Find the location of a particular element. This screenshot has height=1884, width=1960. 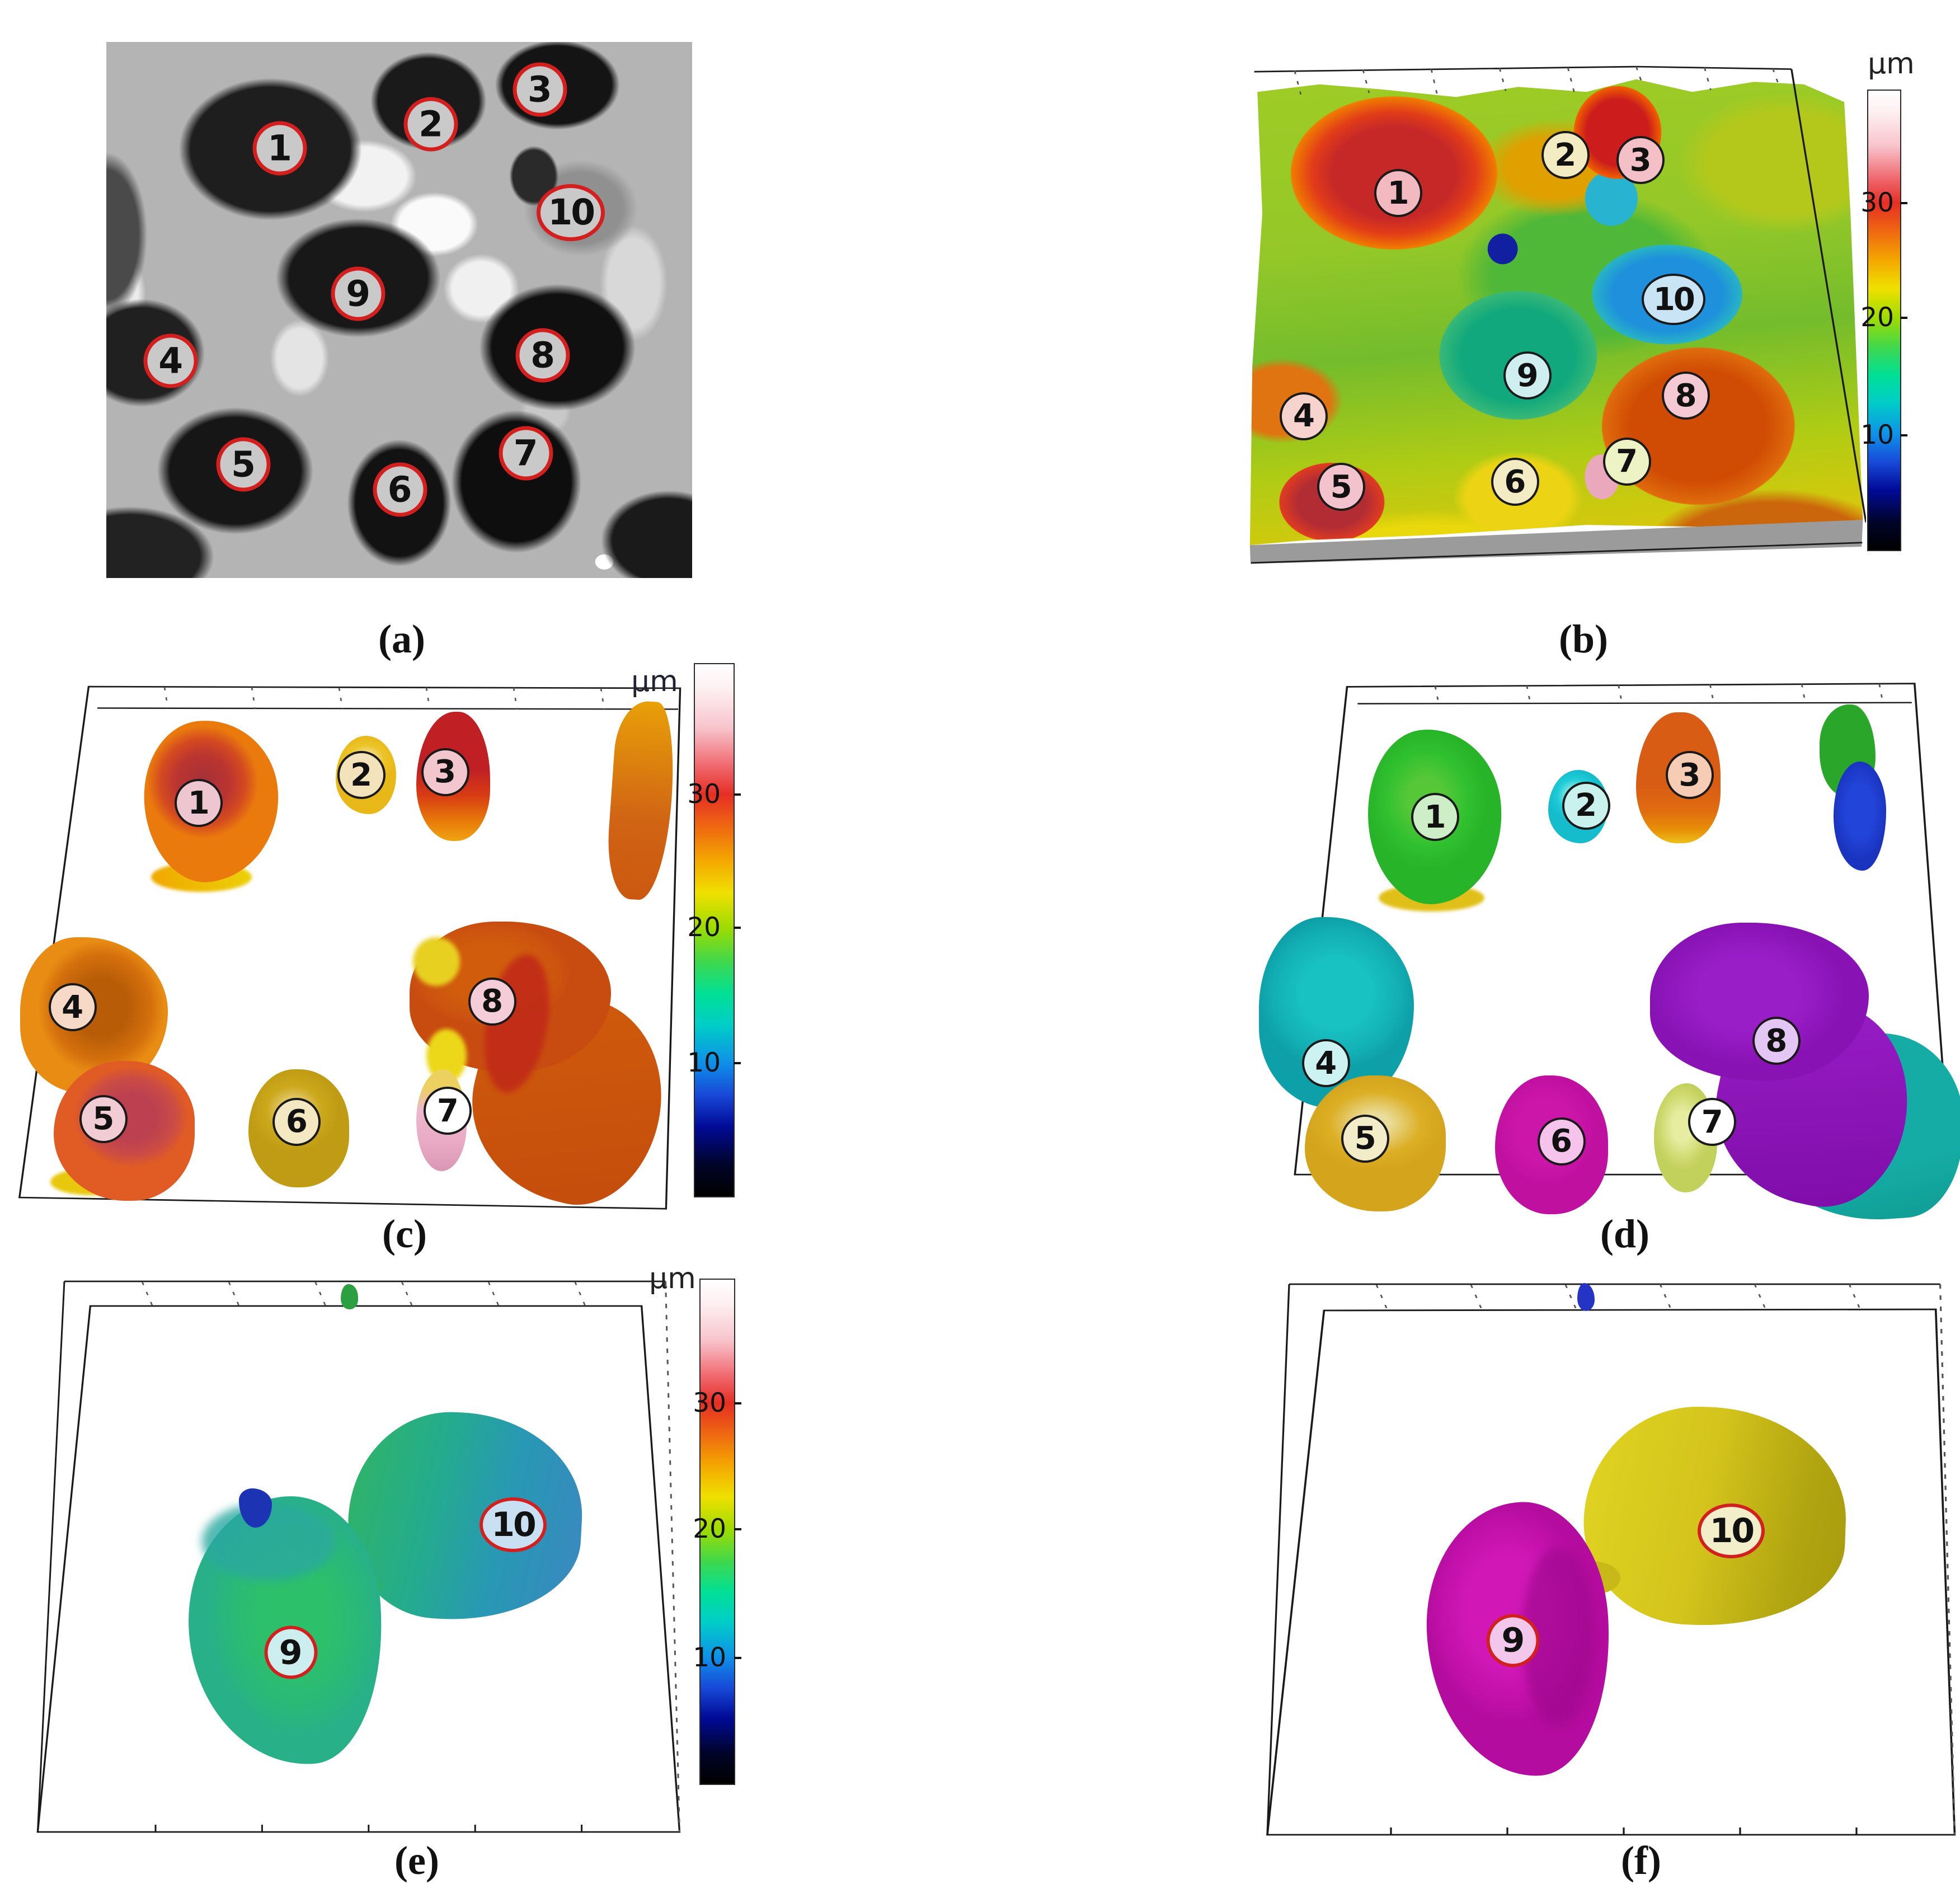

panel-f-particles-9-10-labeled: 9 10 is located at coordinates (1595, 1558).